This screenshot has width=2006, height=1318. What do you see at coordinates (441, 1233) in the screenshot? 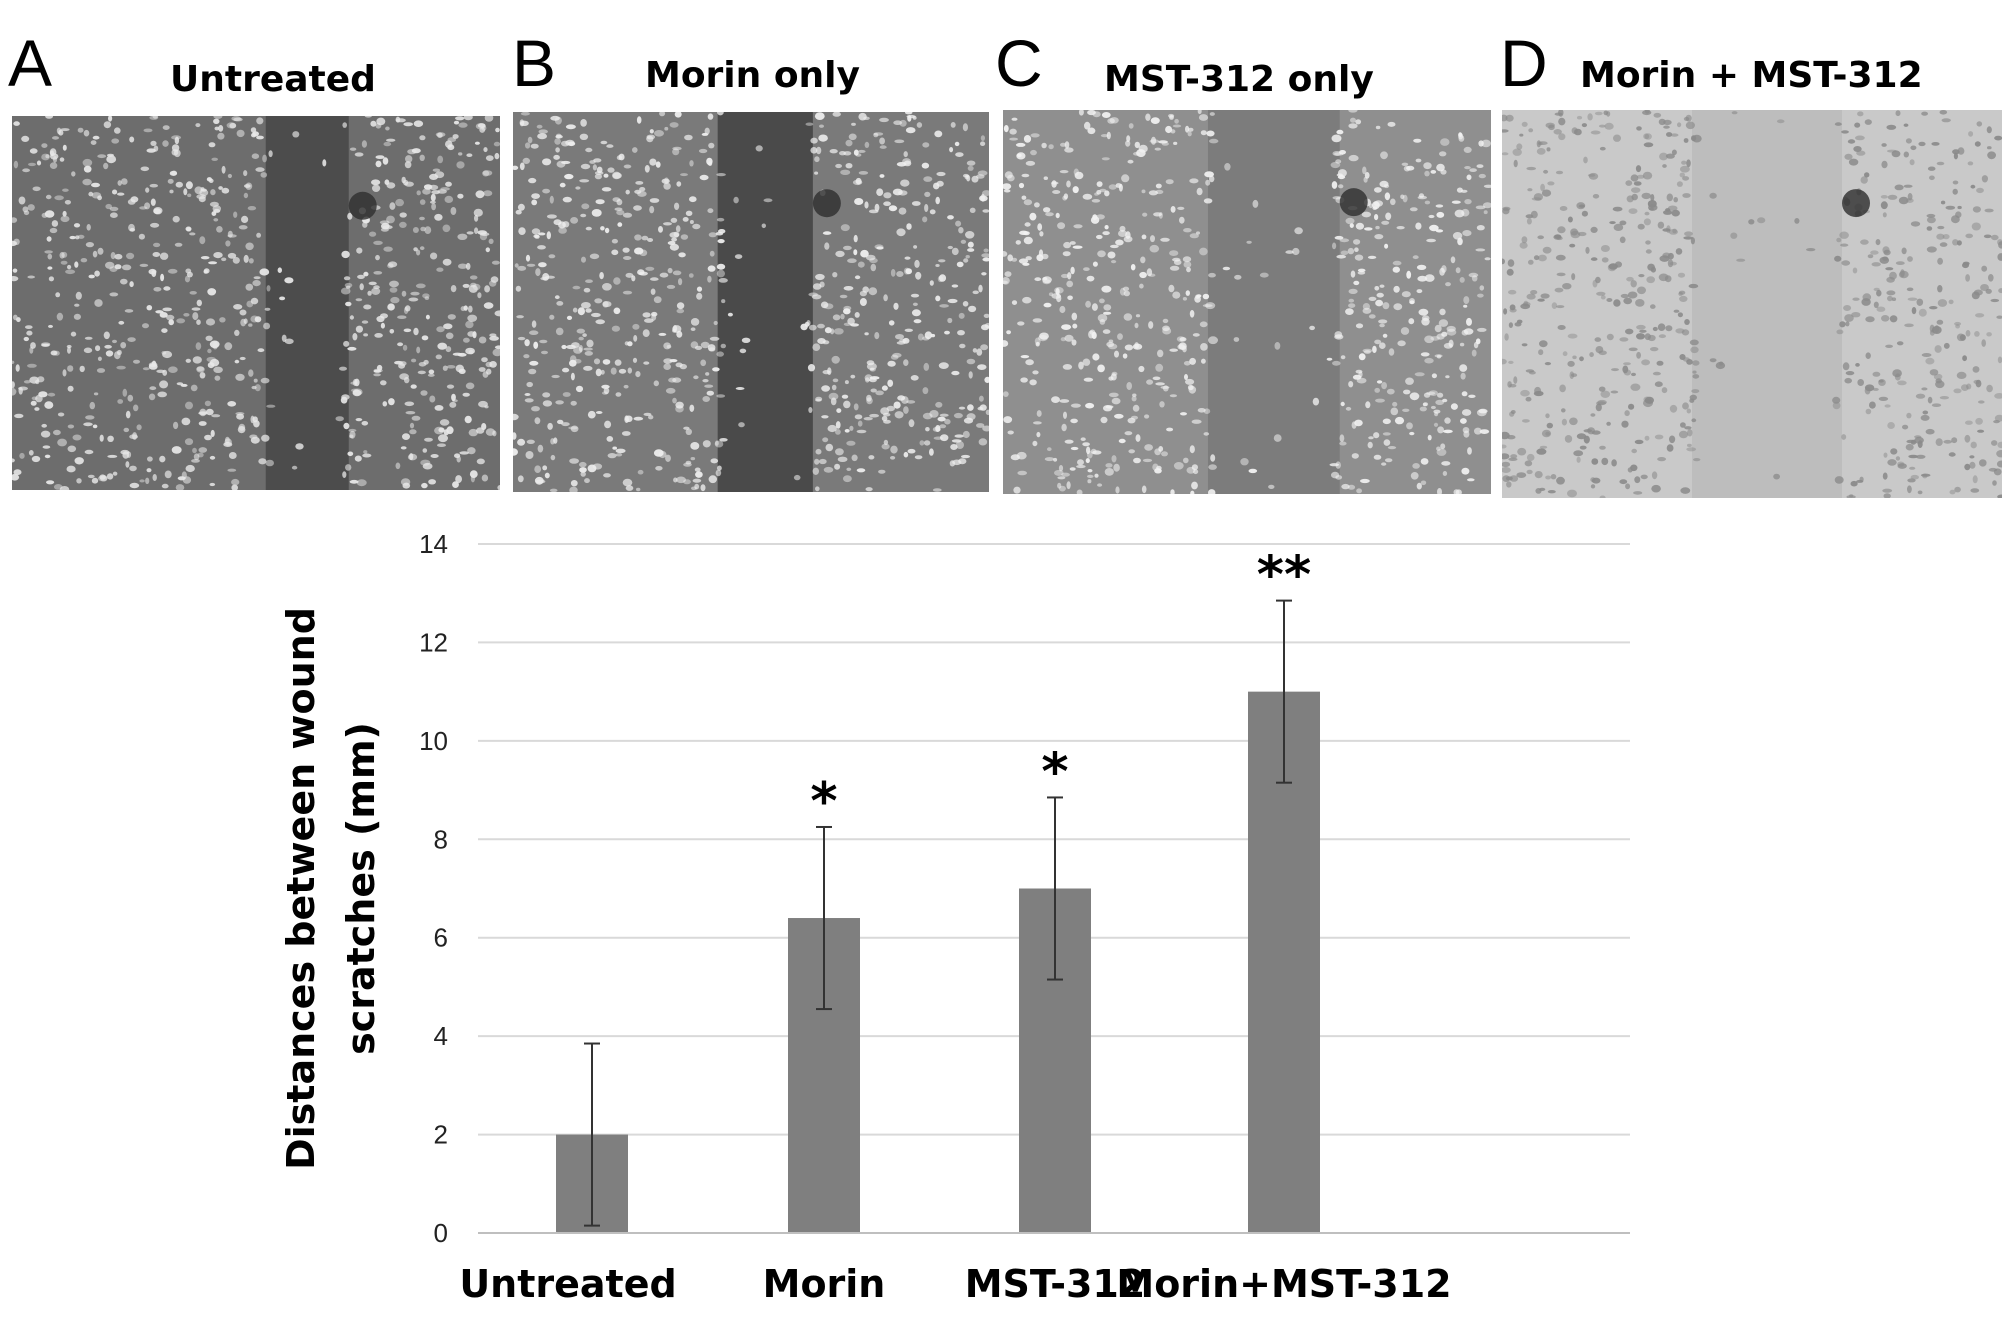
I see `y-tick-label: 0` at bounding box center [441, 1233].